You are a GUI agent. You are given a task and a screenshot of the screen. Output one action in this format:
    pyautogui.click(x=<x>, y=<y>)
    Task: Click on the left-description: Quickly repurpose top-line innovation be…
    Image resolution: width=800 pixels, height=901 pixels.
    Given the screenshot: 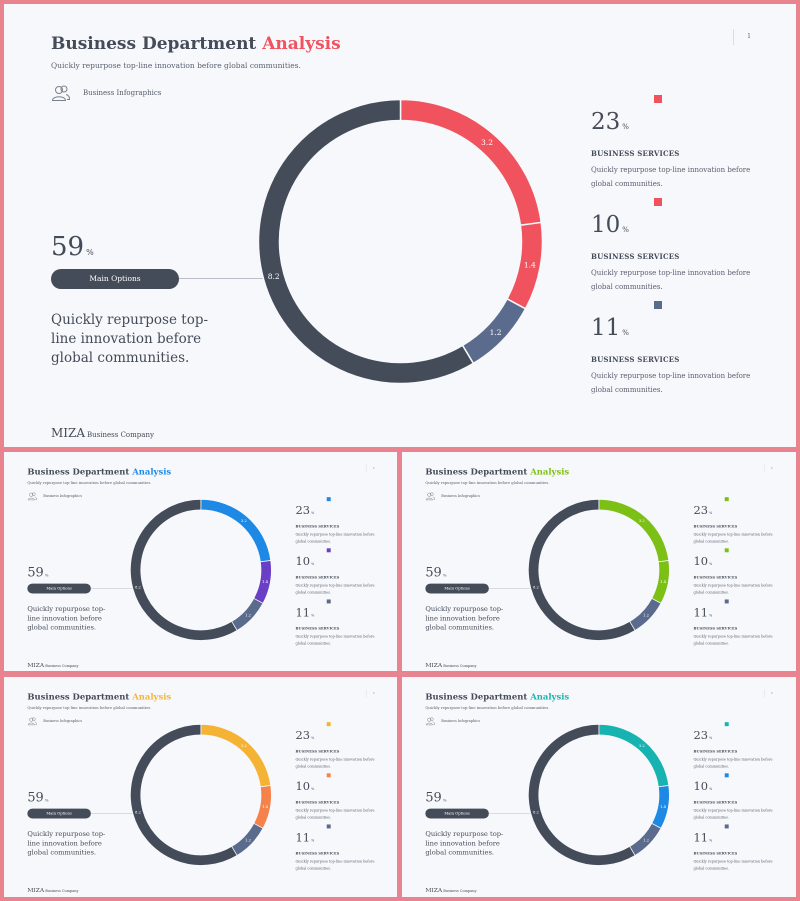 What is the action you would take?
    pyautogui.click(x=464, y=618)
    